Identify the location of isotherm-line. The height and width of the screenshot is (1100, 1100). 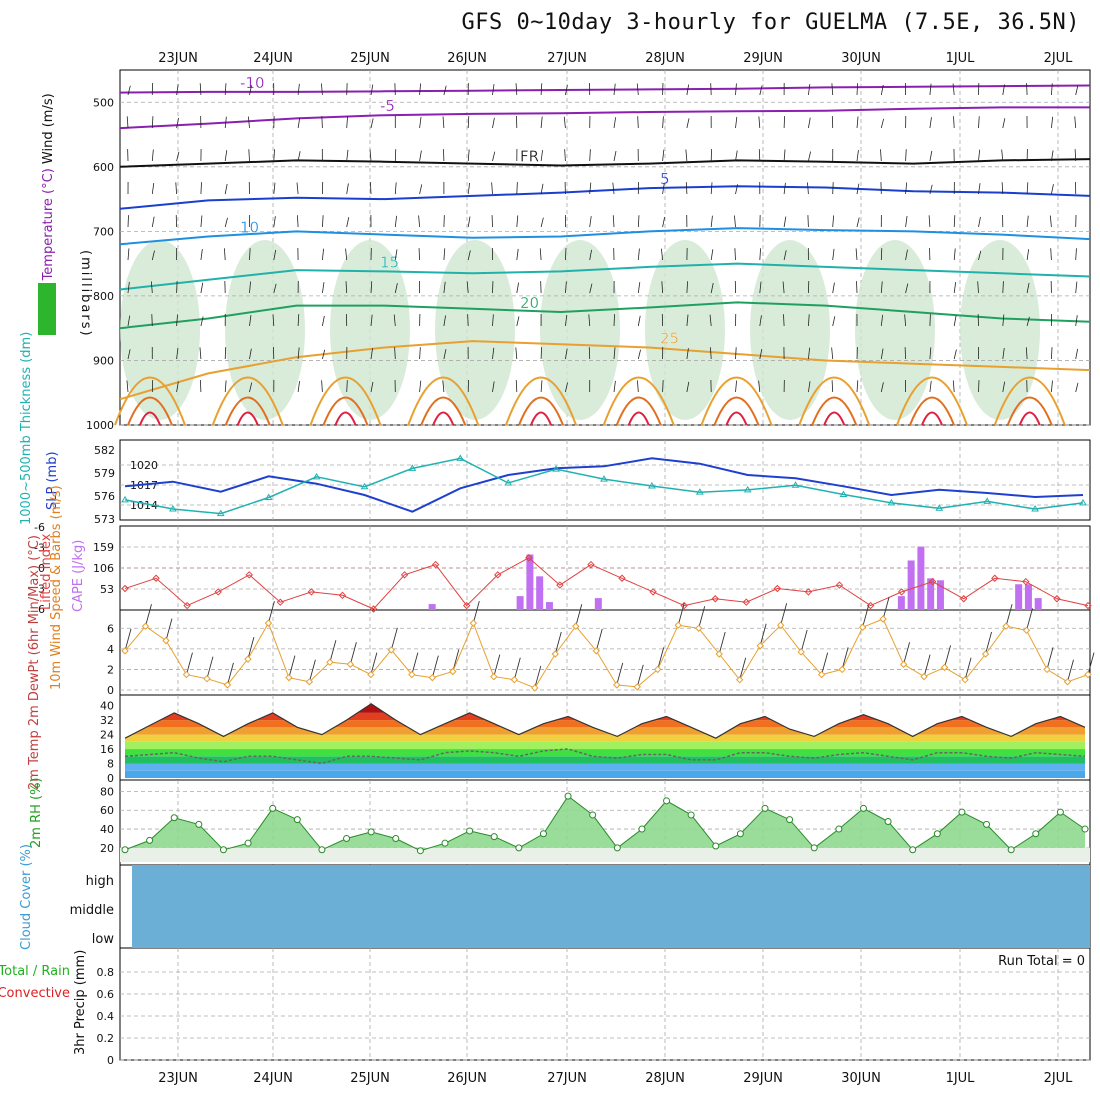
(605, 236).